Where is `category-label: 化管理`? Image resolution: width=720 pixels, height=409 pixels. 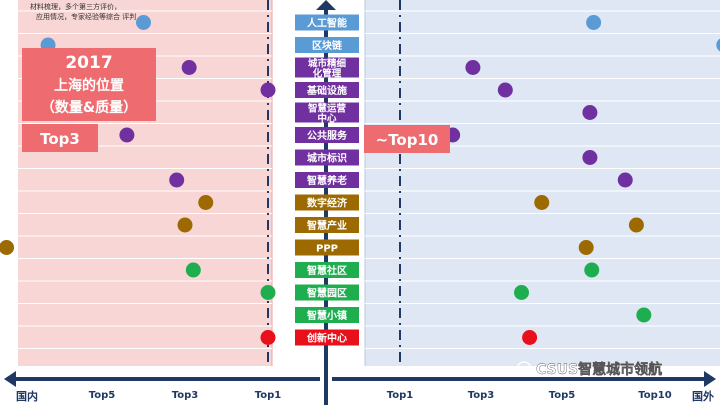 category-label: 化管理 is located at coordinates (327, 74).